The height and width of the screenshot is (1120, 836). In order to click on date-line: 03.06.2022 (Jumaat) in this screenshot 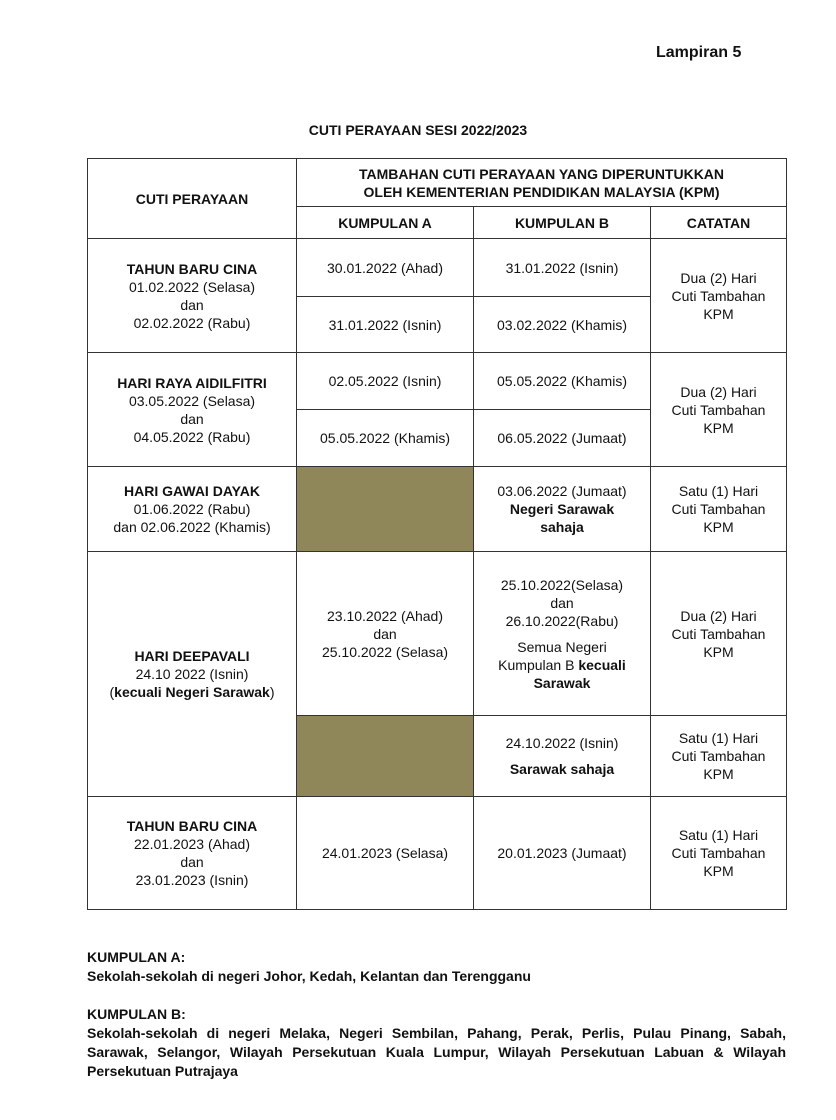, I will do `click(562, 491)`.